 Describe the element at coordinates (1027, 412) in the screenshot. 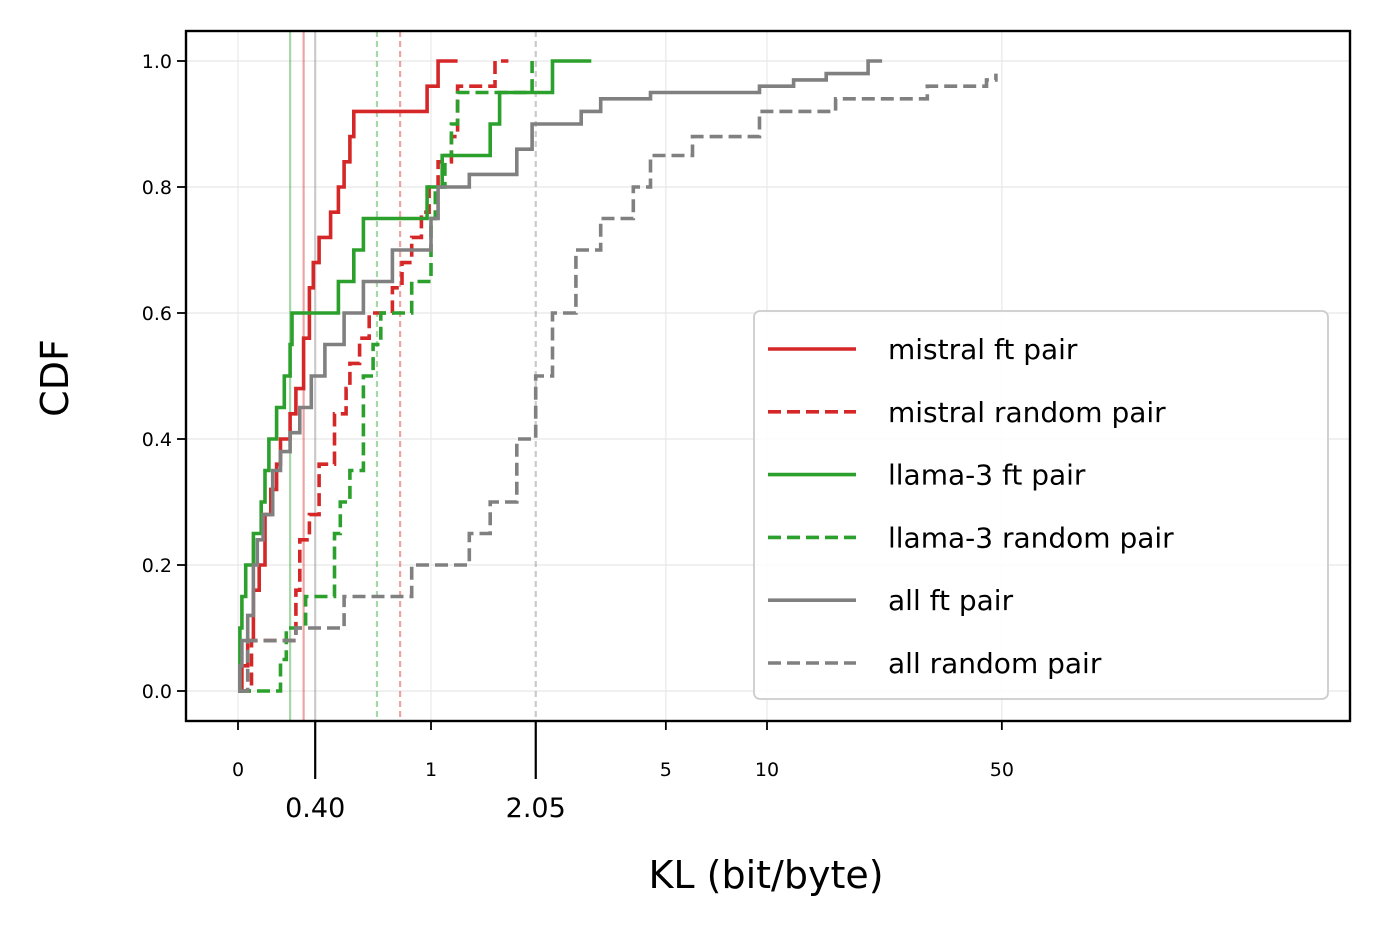

I see `legend-label: mistral random pair` at that location.